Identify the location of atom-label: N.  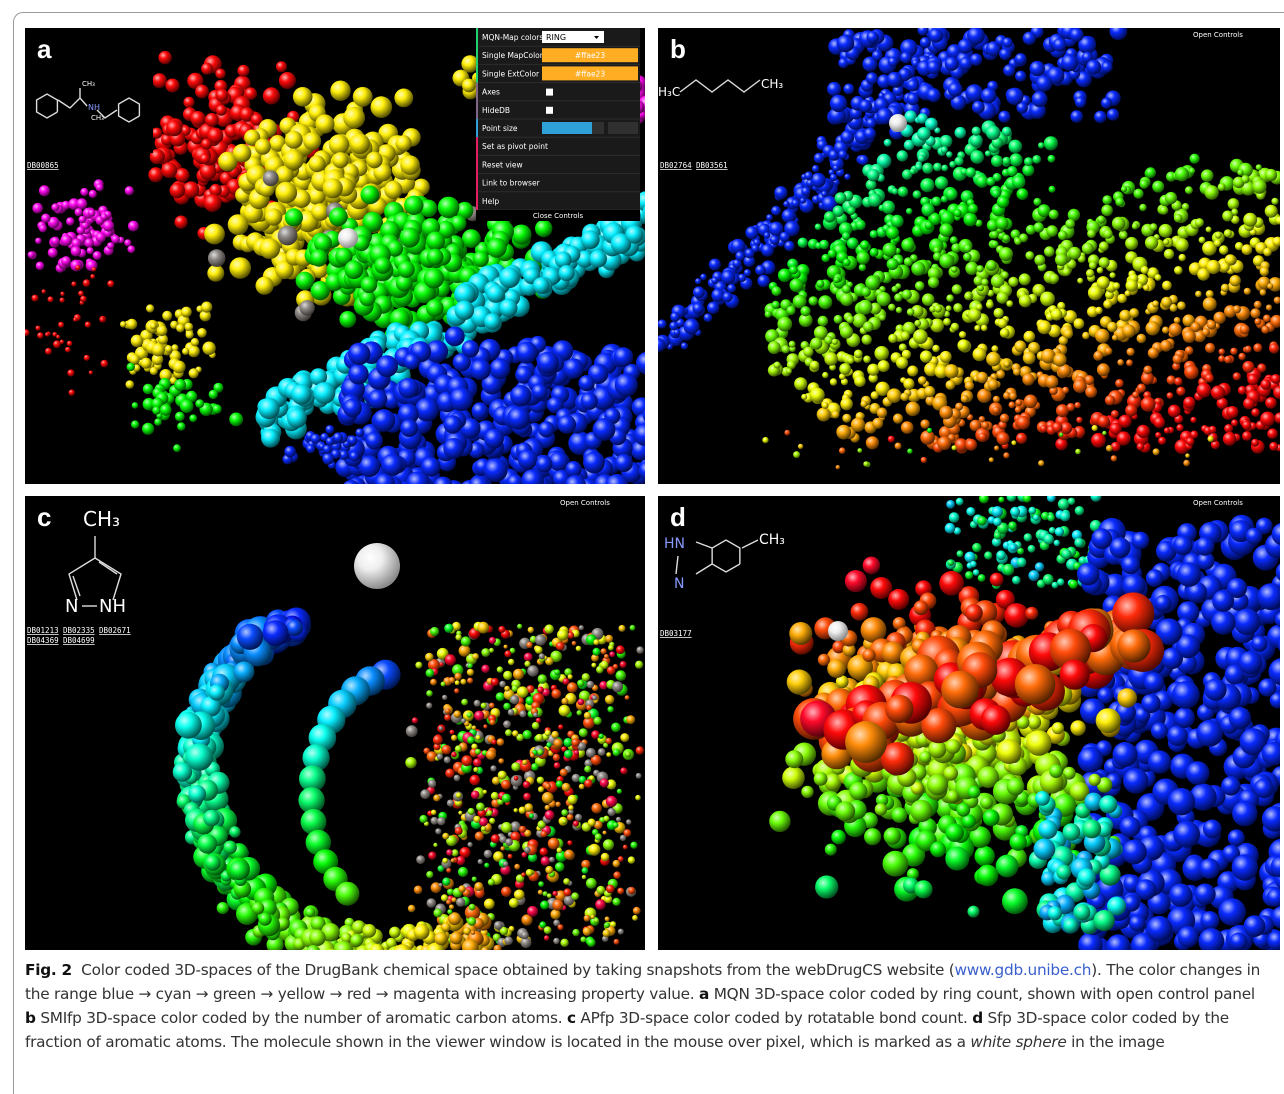
(71, 606).